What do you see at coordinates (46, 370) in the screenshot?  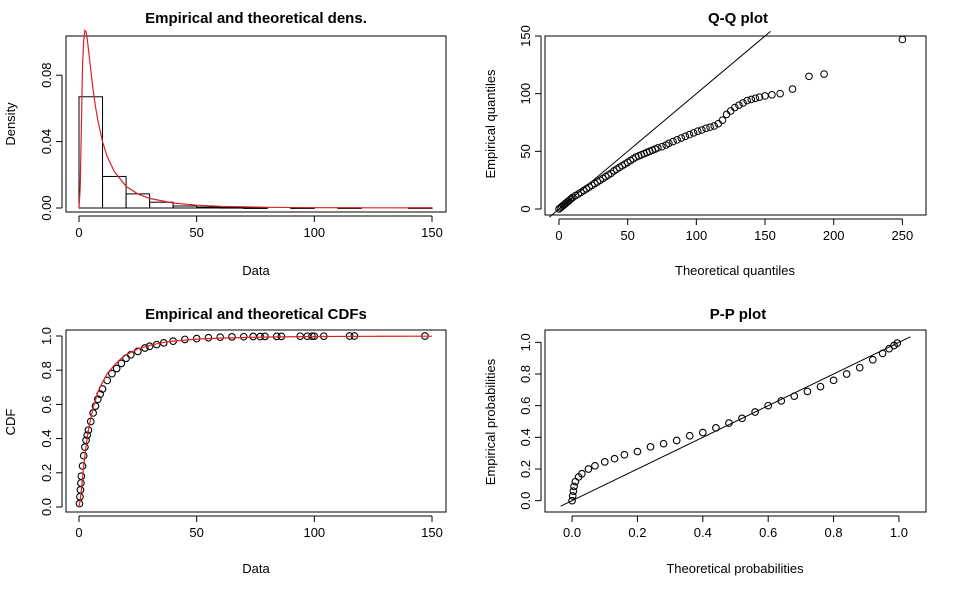 I see `cdf-plot-y-tick-label: 0.8` at bounding box center [46, 370].